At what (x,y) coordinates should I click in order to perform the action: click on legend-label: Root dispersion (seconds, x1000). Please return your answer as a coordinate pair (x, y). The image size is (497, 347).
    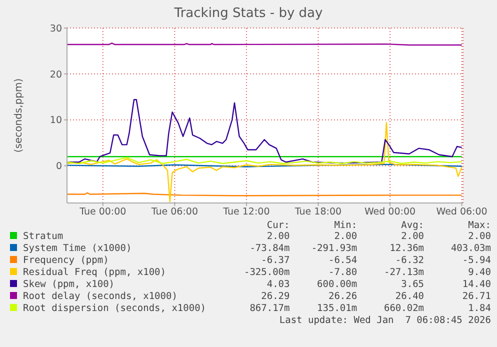
    Looking at the image, I should click on (115, 309).